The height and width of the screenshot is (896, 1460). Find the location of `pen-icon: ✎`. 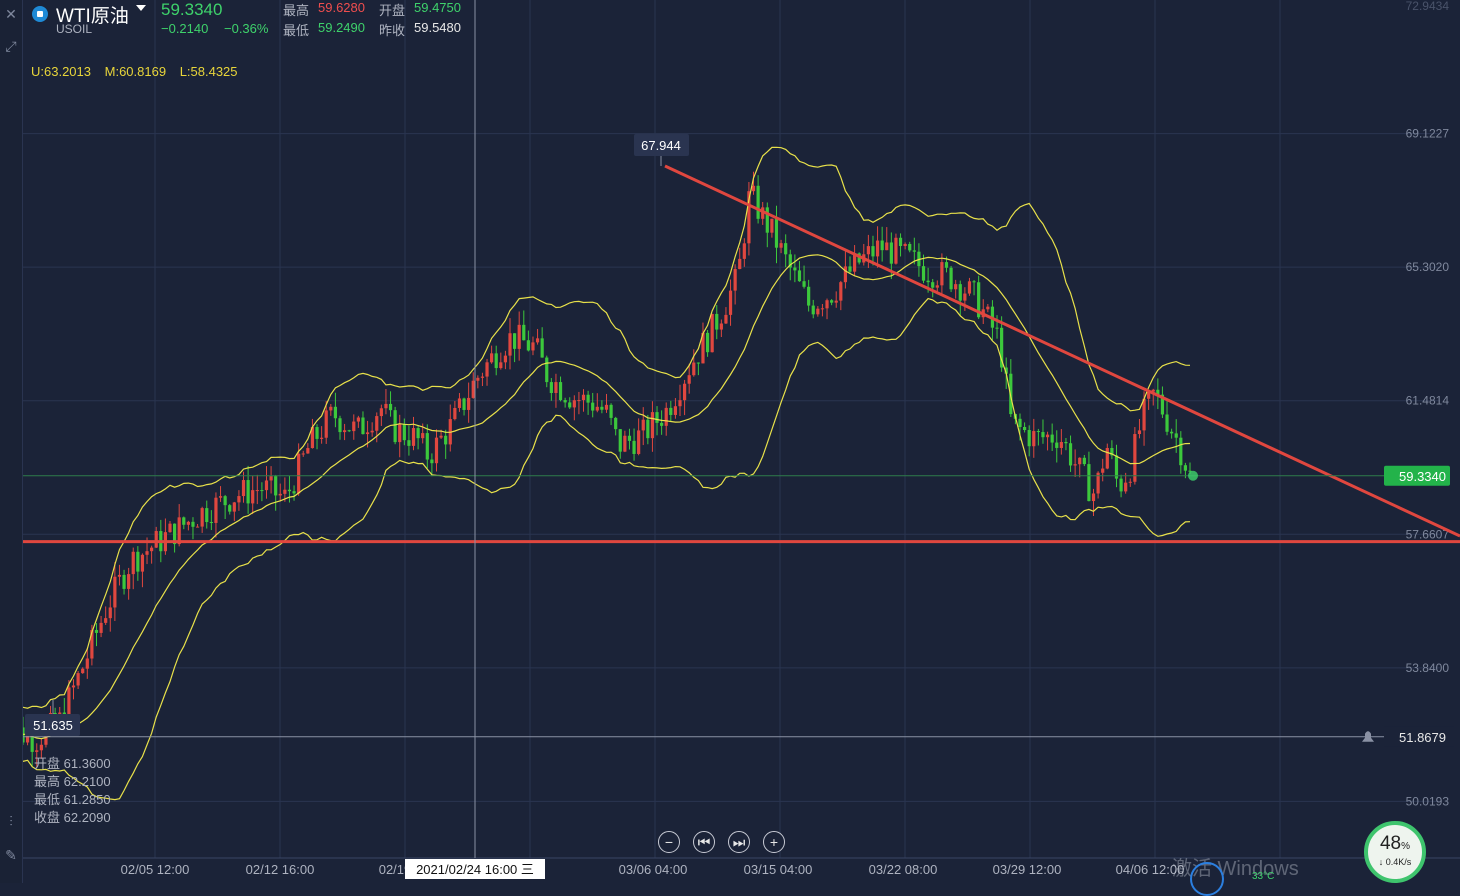

pen-icon: ✎ is located at coordinates (11, 855).